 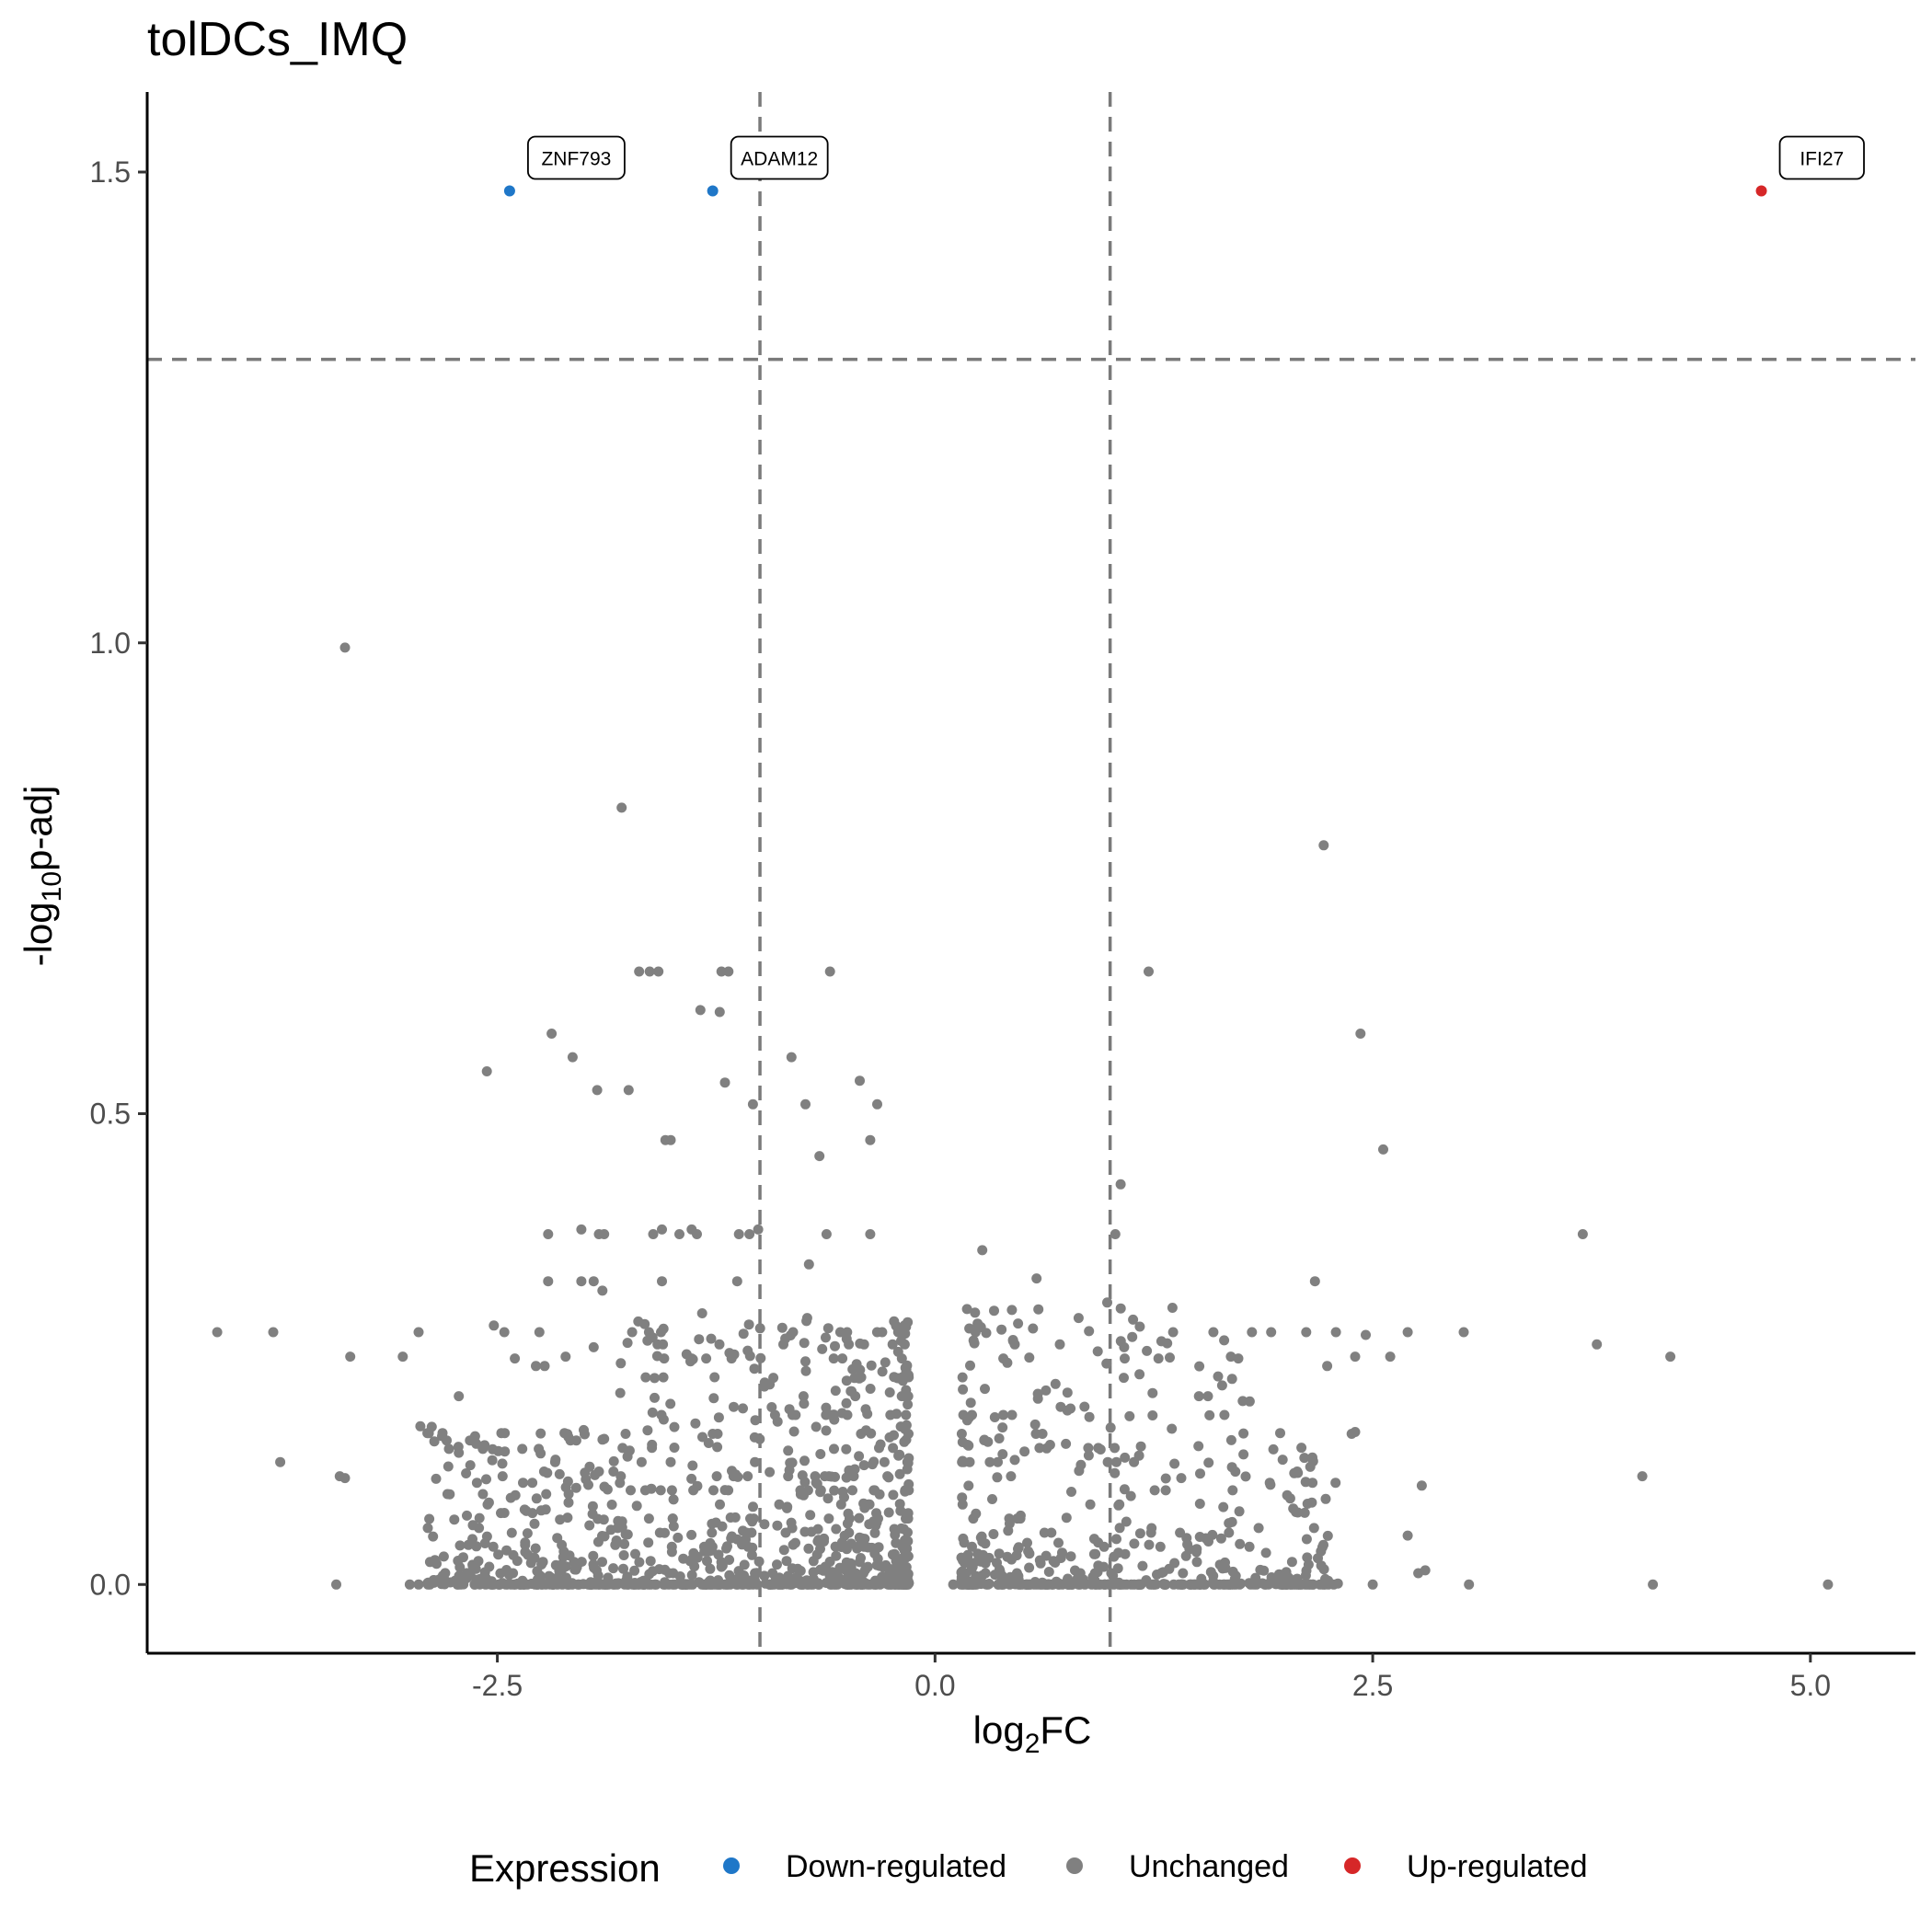 What do you see at coordinates (110, 1114) in the screenshot?
I see `y-tick-label: 0.5` at bounding box center [110, 1114].